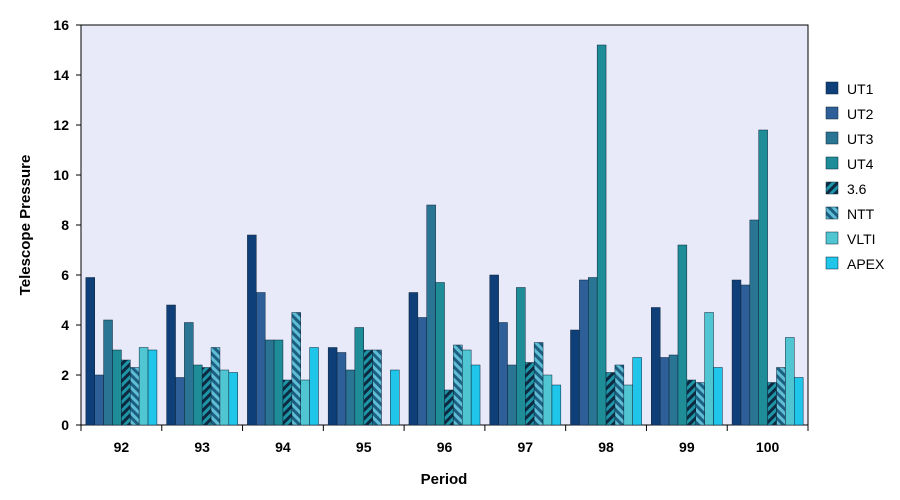  I want to click on legend: UT1 UT2 UT3 UT4 3.6 NTT VLTI APEX, so click(855, 176).